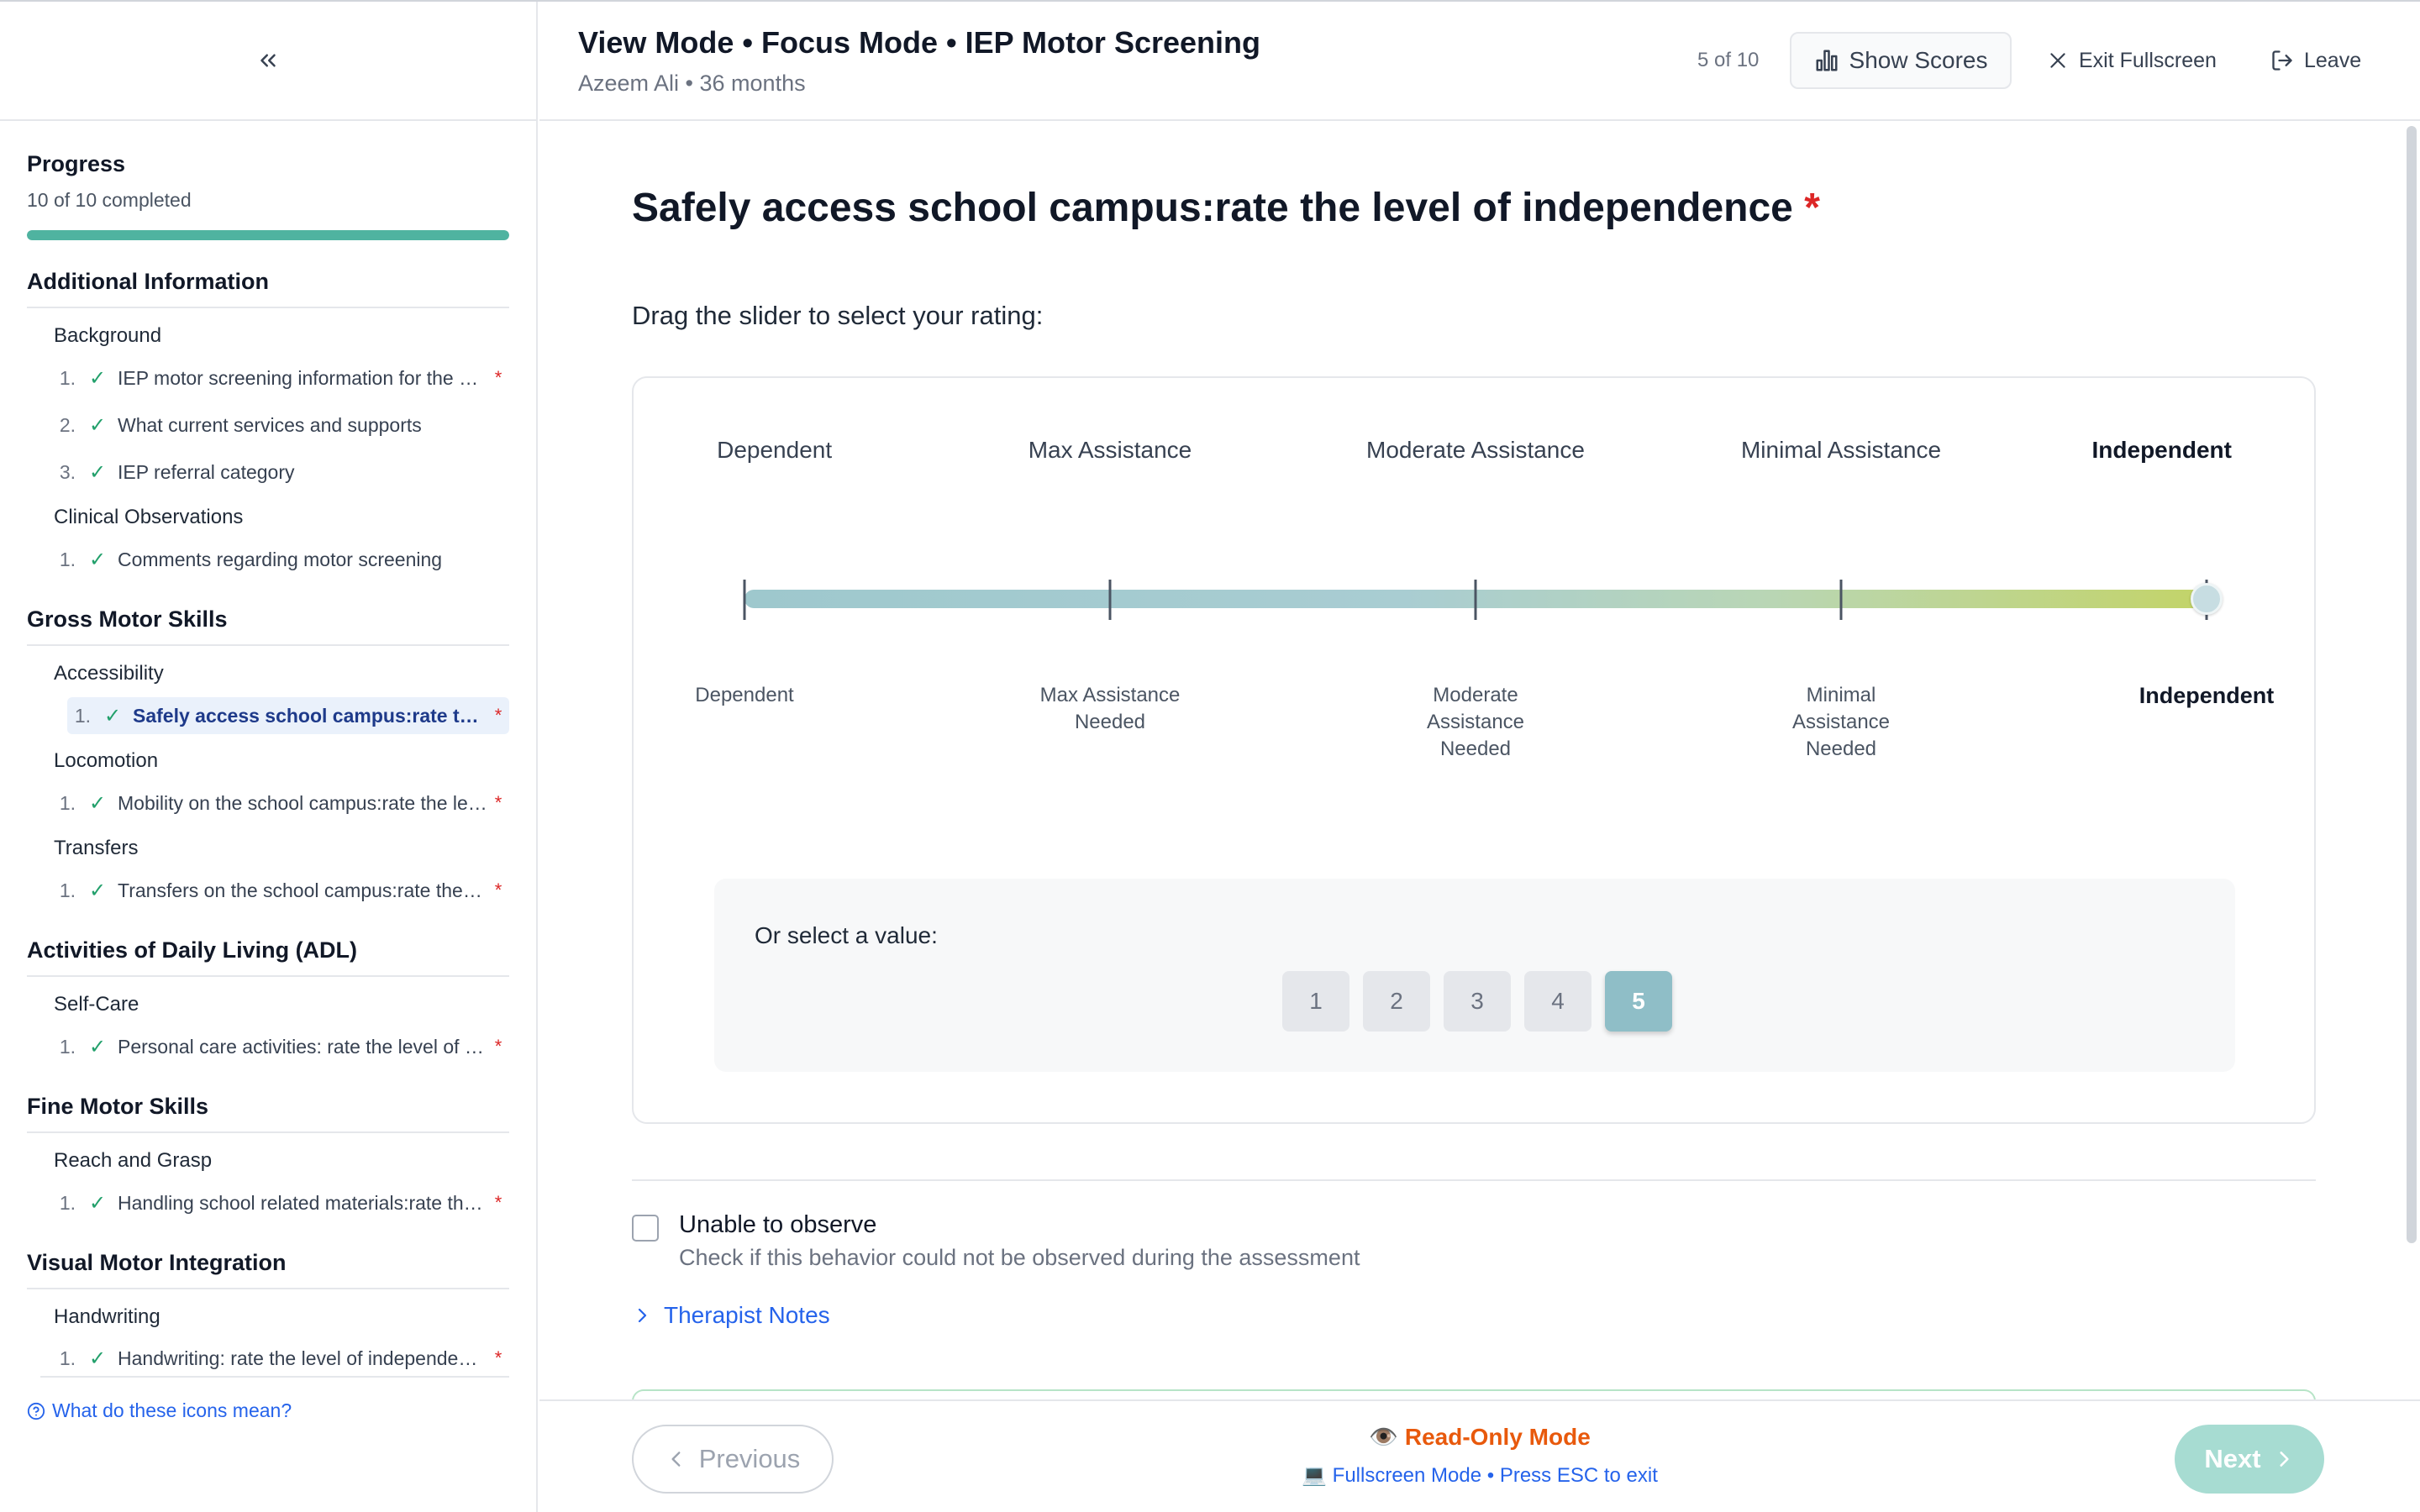 The height and width of the screenshot is (1512, 2420). I want to click on next-label: Next, so click(2232, 1458).